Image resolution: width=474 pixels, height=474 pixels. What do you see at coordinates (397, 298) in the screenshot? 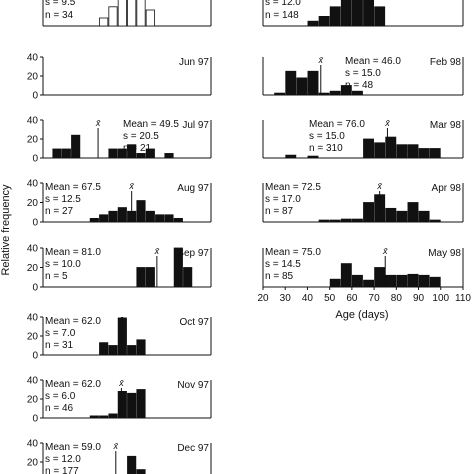
I see `x-tick-label: 80` at bounding box center [397, 298].